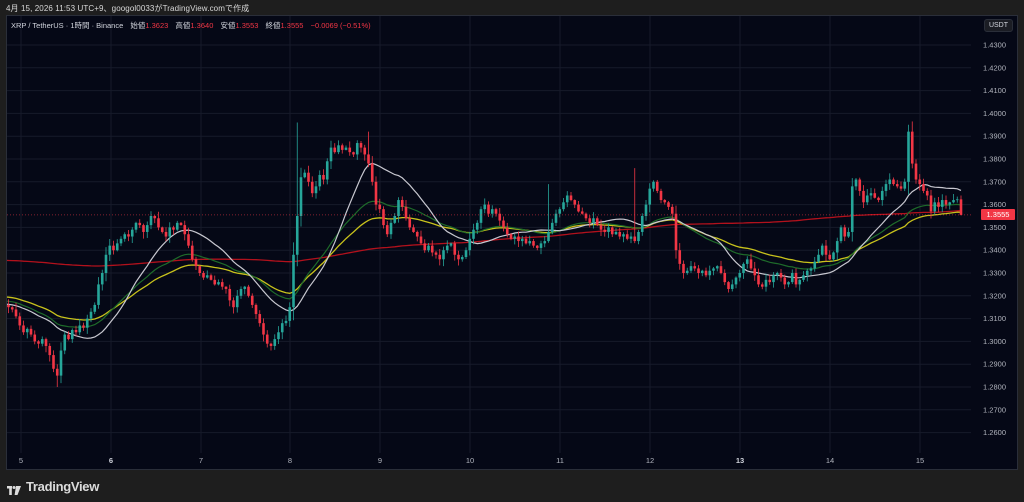 This screenshot has width=1024, height=502. I want to click on y-axis-label: 1.3000, so click(994, 341).